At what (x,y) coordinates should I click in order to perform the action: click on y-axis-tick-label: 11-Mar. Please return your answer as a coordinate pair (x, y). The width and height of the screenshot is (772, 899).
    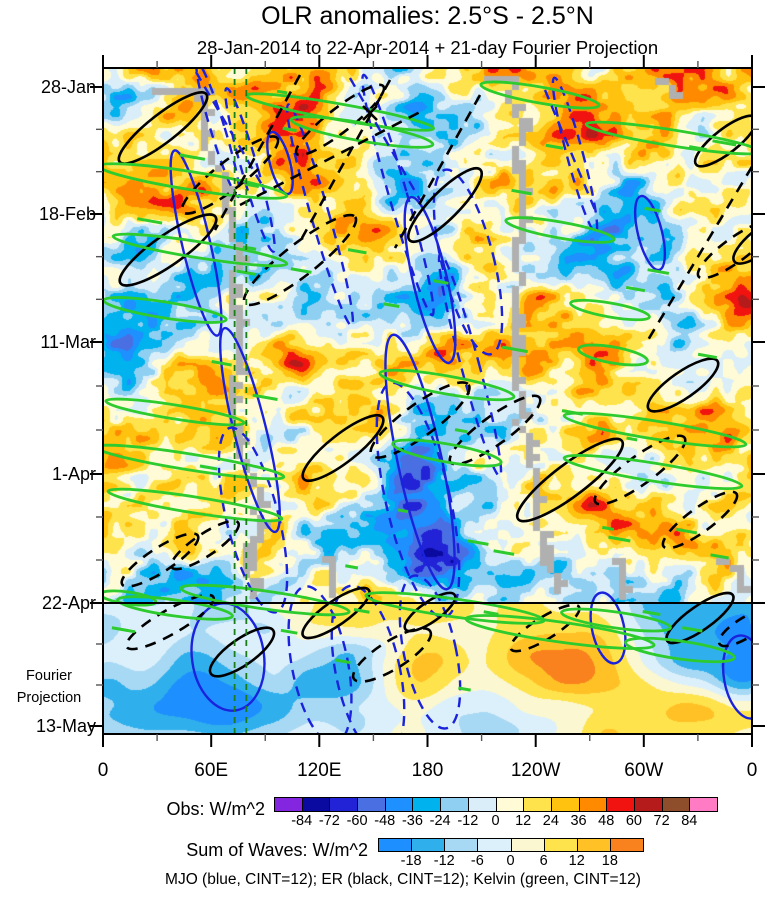
    Looking at the image, I should click on (68, 342).